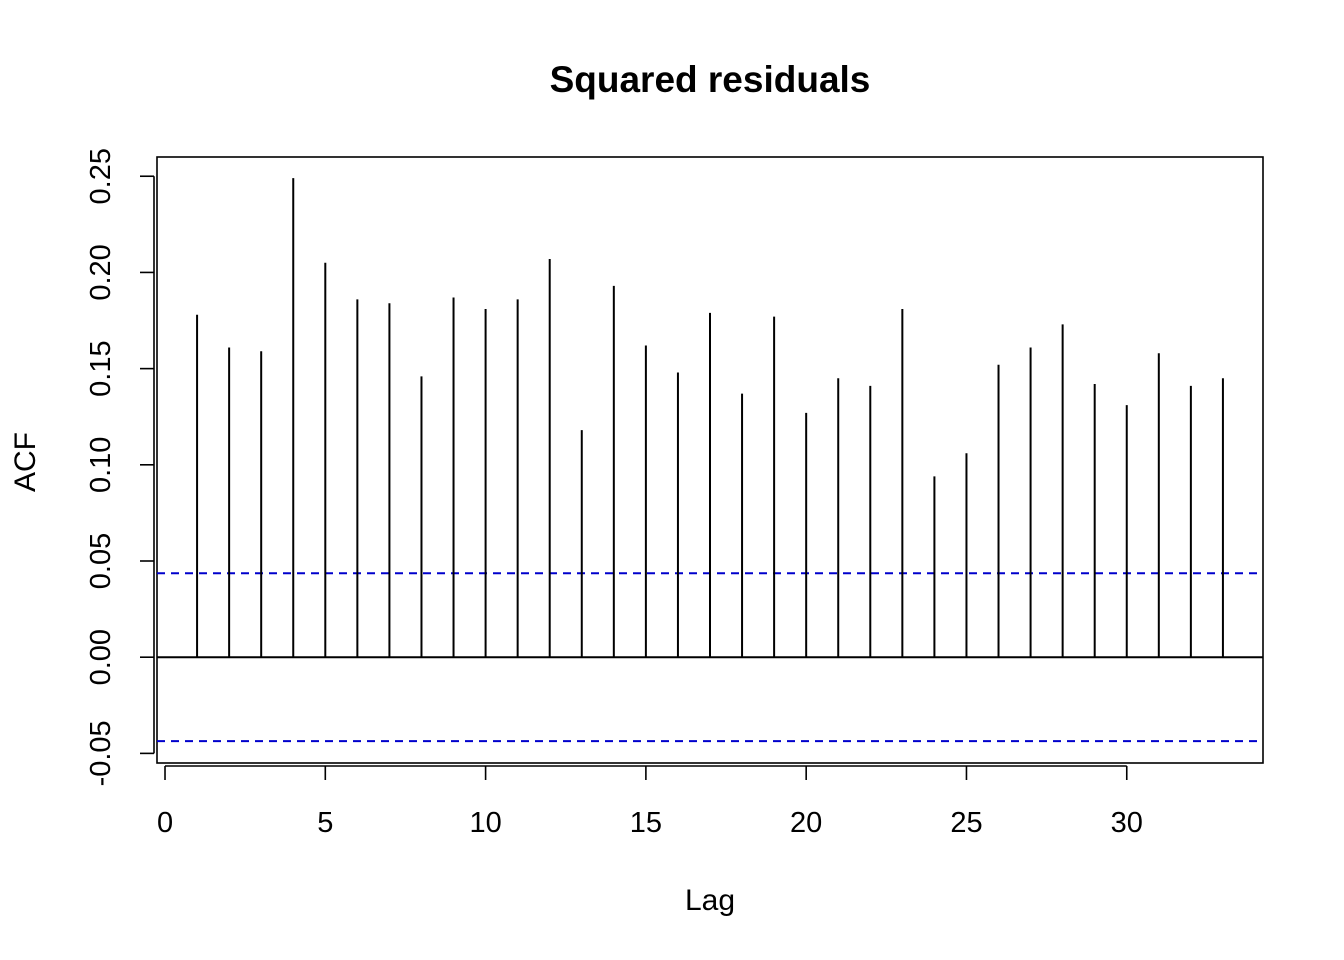 The width and height of the screenshot is (1344, 960). What do you see at coordinates (101, 465) in the screenshot?
I see `y-tick-label-0.10: 0.10` at bounding box center [101, 465].